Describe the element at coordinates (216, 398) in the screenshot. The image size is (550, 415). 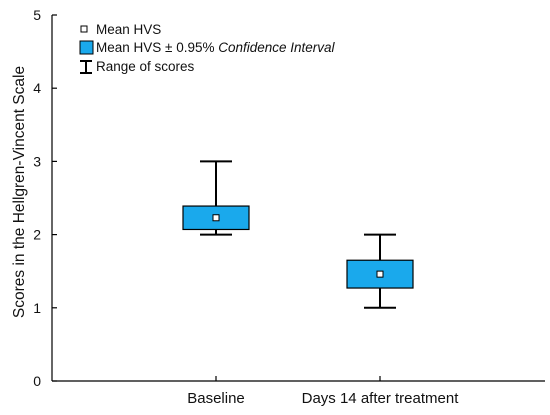
I see `x-category-label: Baseline` at that location.